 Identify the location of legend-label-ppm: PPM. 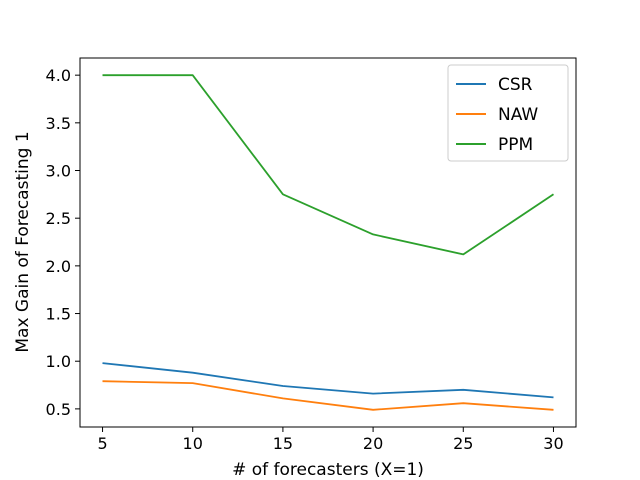
(515, 145).